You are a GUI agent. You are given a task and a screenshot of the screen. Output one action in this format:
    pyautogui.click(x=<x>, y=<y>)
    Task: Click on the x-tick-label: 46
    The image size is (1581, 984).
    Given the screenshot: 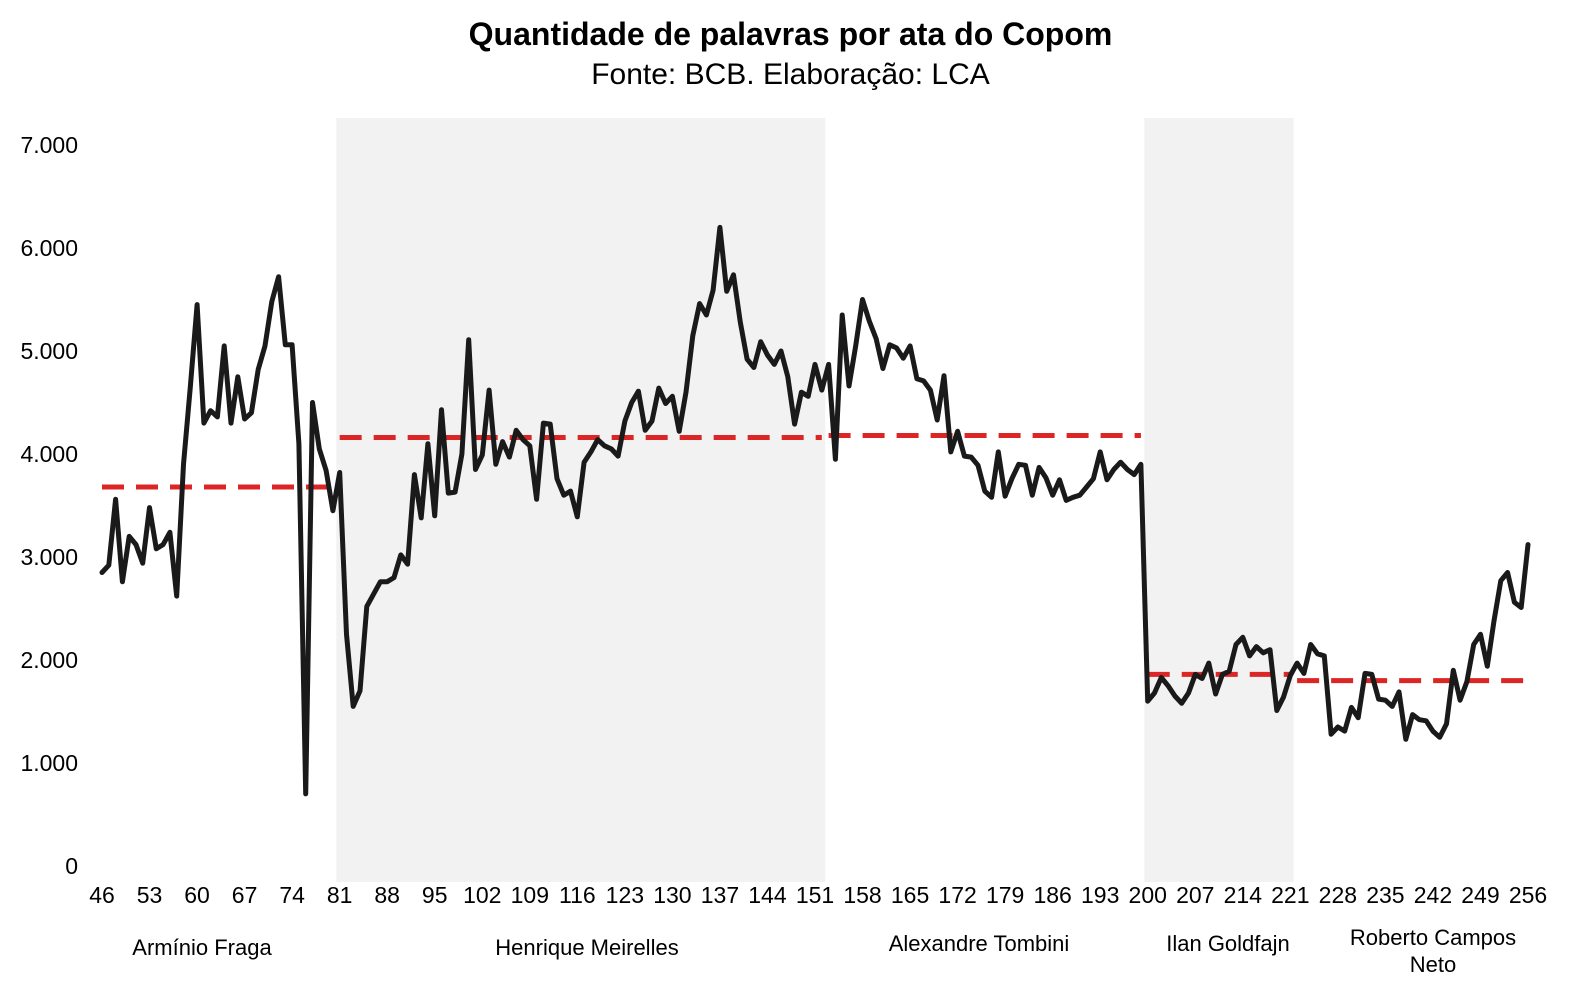 What is the action you would take?
    pyautogui.click(x=102, y=895)
    